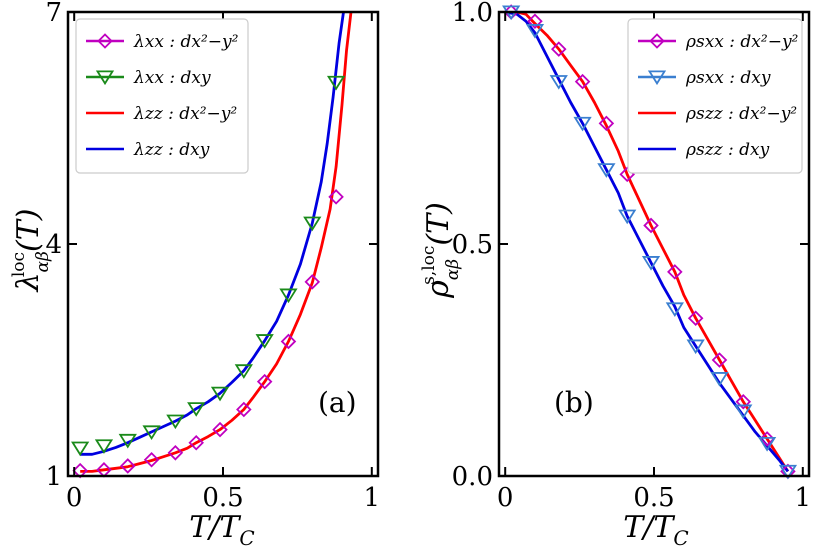  Describe the element at coordinates (53, 477) in the screenshot. I see `y-tick-label: 1` at that location.